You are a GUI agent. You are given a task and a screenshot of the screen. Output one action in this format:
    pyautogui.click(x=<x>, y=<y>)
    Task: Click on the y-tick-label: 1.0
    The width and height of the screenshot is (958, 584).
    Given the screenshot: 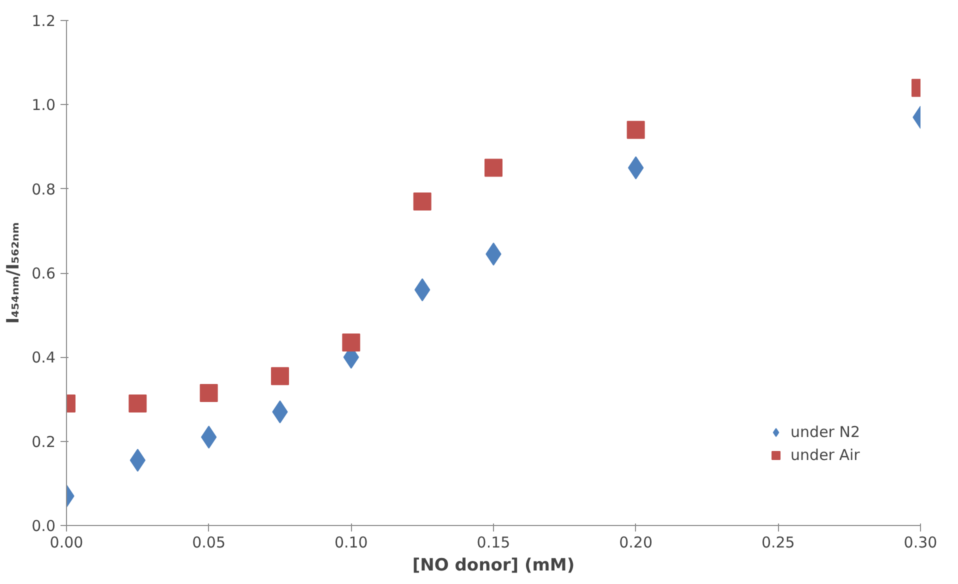 What is the action you would take?
    pyautogui.click(x=44, y=105)
    